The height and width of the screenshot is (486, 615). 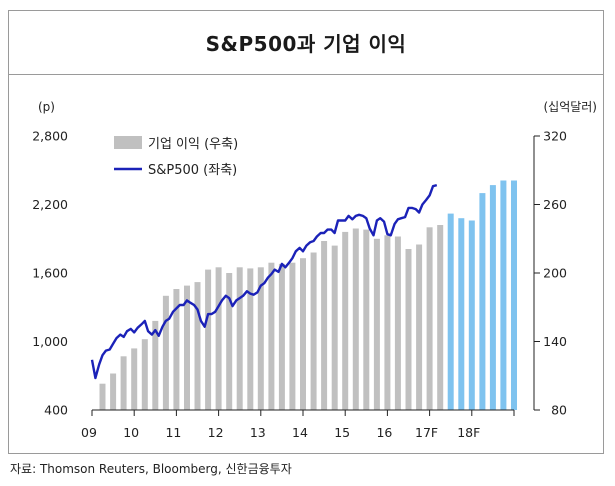 What do you see at coordinates (555, 136) in the screenshot?
I see `right-tick-label: 320` at bounding box center [555, 136].